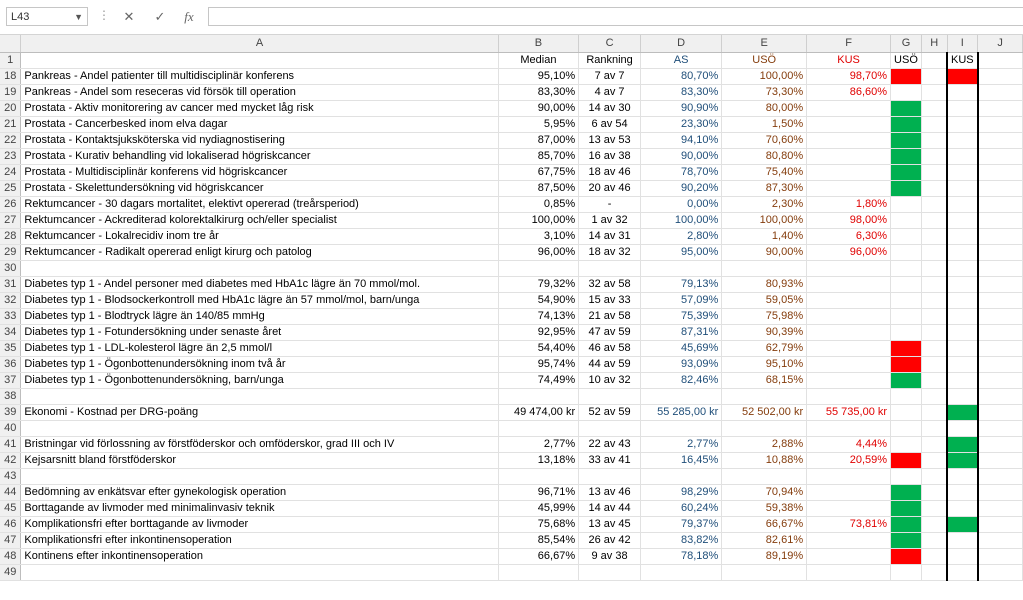 The height and width of the screenshot is (600, 1023). Describe the element at coordinates (609, 156) in the screenshot. I see `cell-c: 16 av 38` at that location.